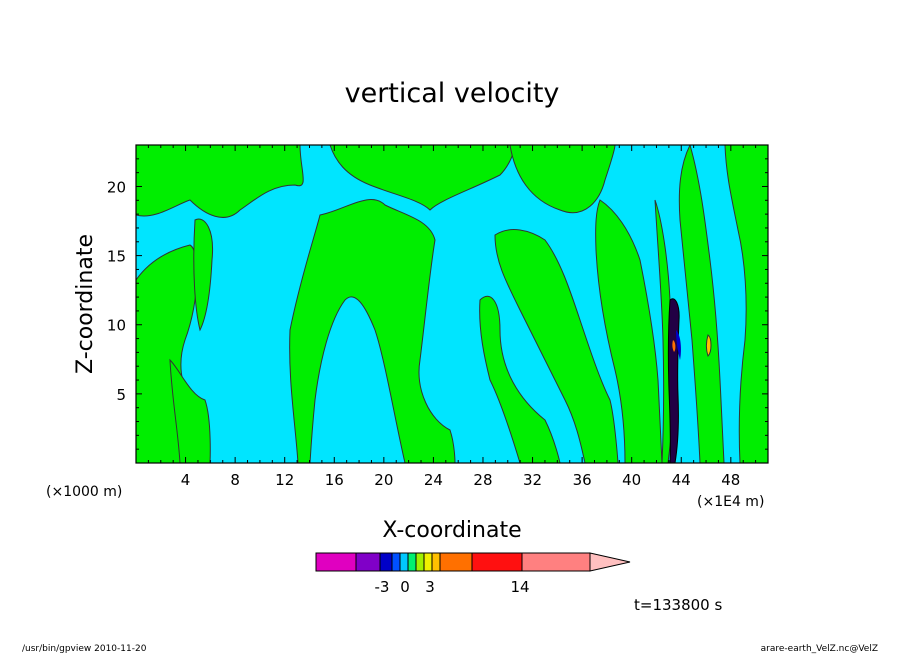 The height and width of the screenshot is (654, 904). I want to click on x-tick-label: 20, so click(383, 480).